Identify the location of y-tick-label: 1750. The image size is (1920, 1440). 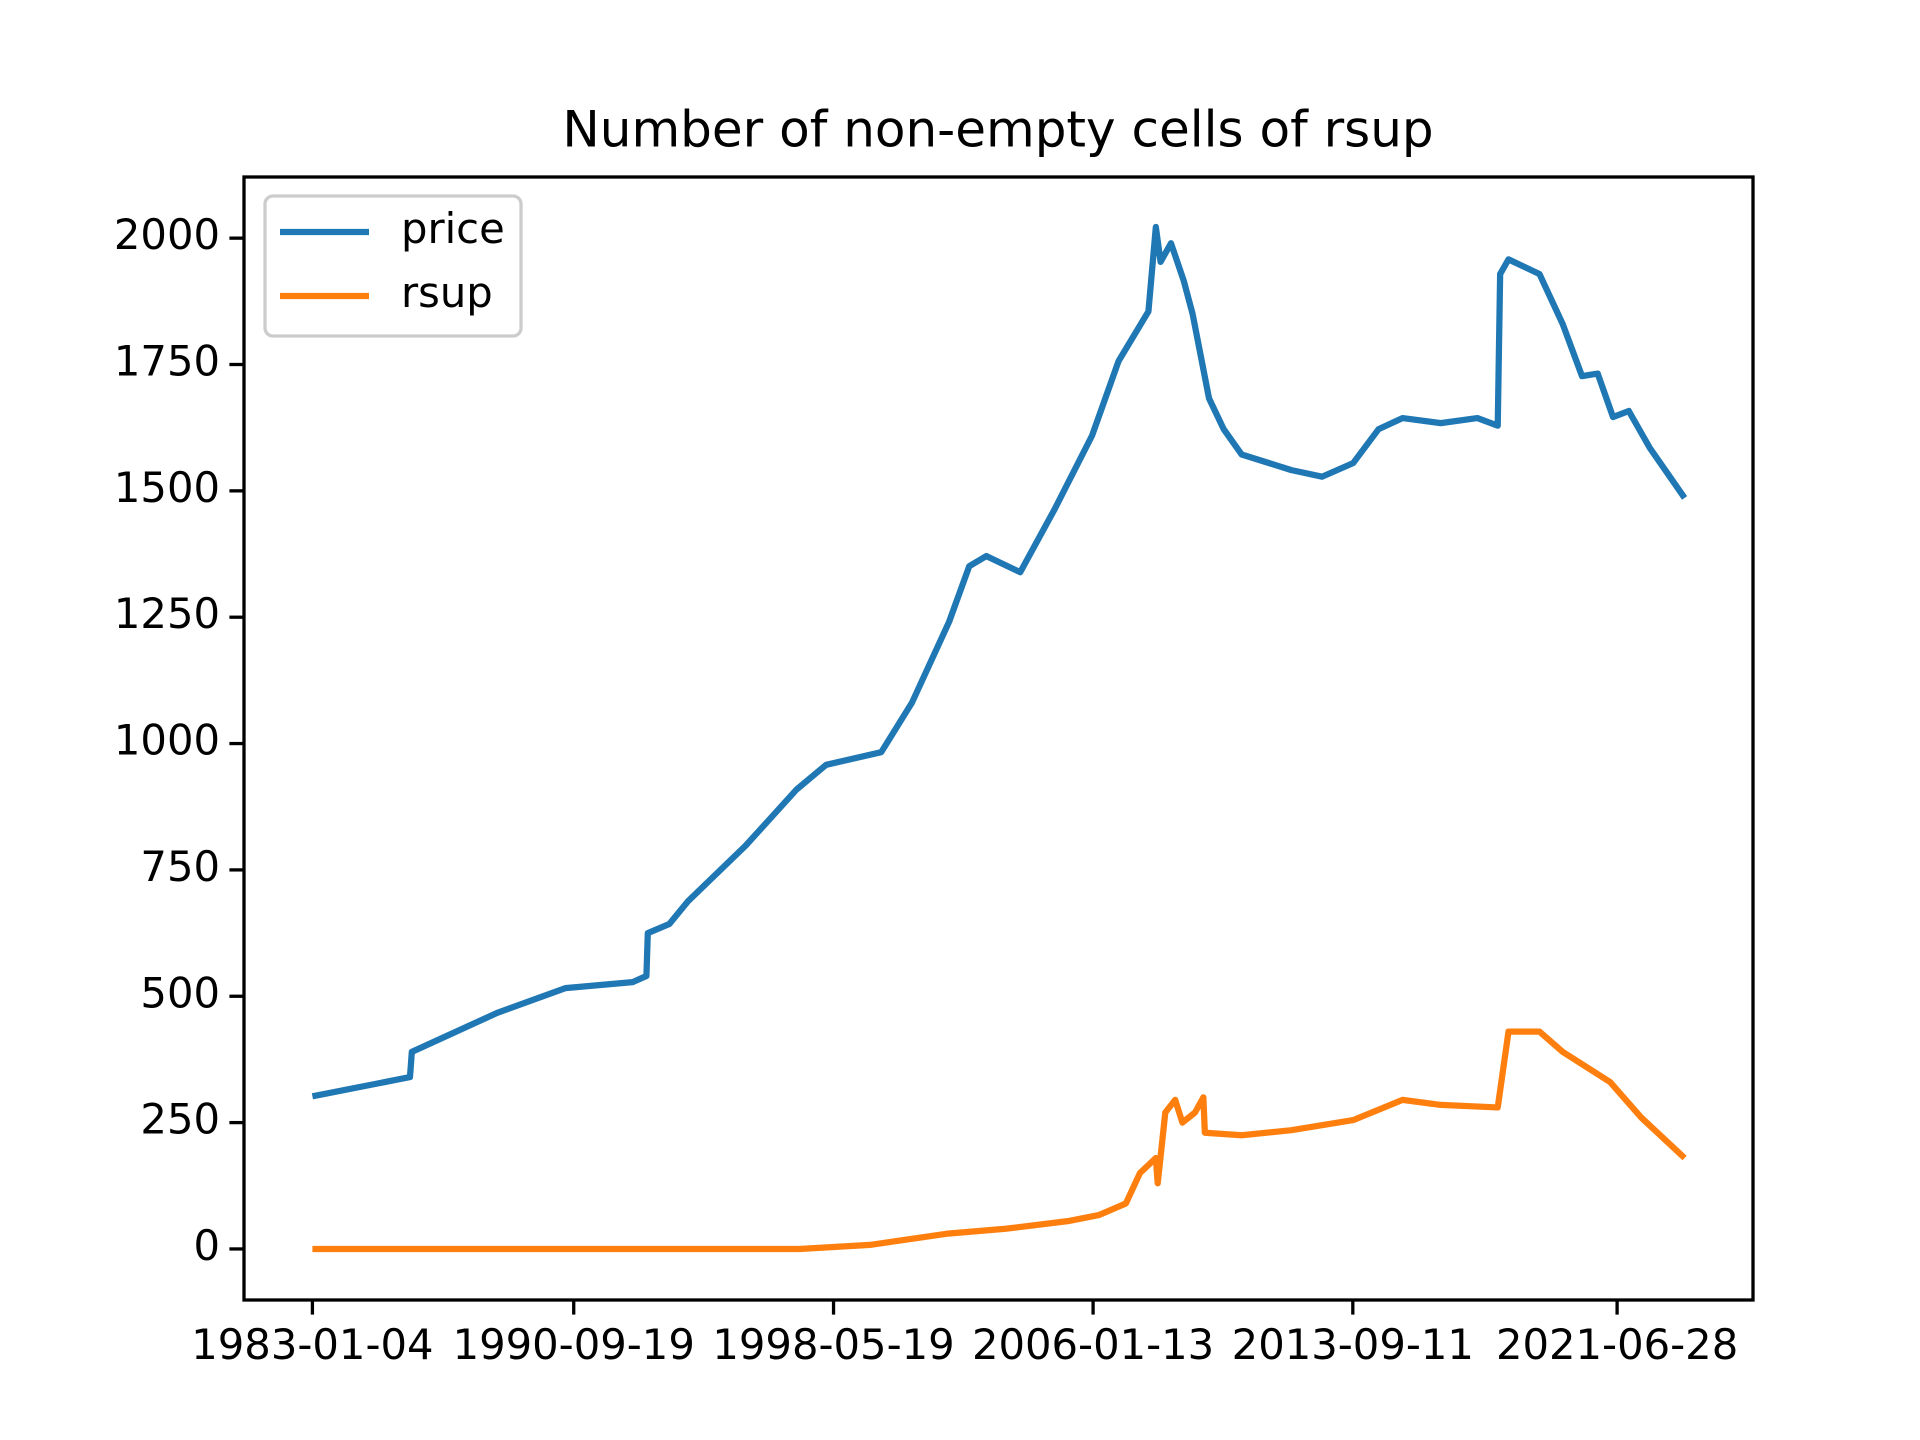
(167, 361).